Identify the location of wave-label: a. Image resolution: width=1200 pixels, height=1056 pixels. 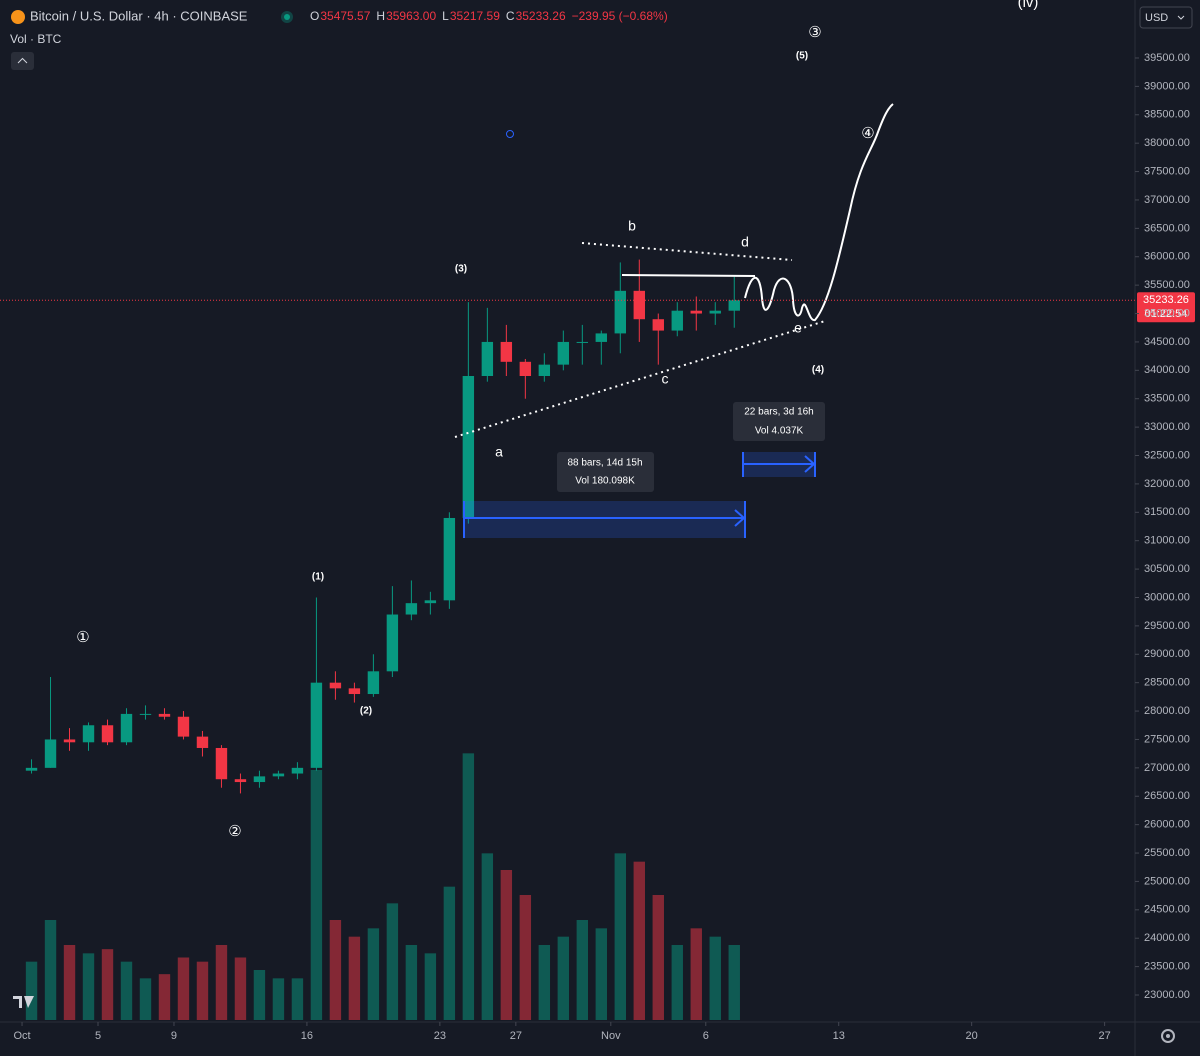
(499, 452).